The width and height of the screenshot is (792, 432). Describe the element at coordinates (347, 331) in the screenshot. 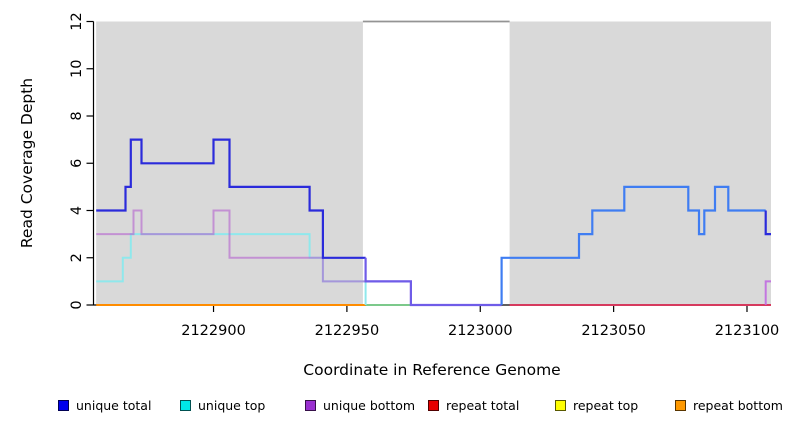

I see `x-tick-label: 2122950` at that location.